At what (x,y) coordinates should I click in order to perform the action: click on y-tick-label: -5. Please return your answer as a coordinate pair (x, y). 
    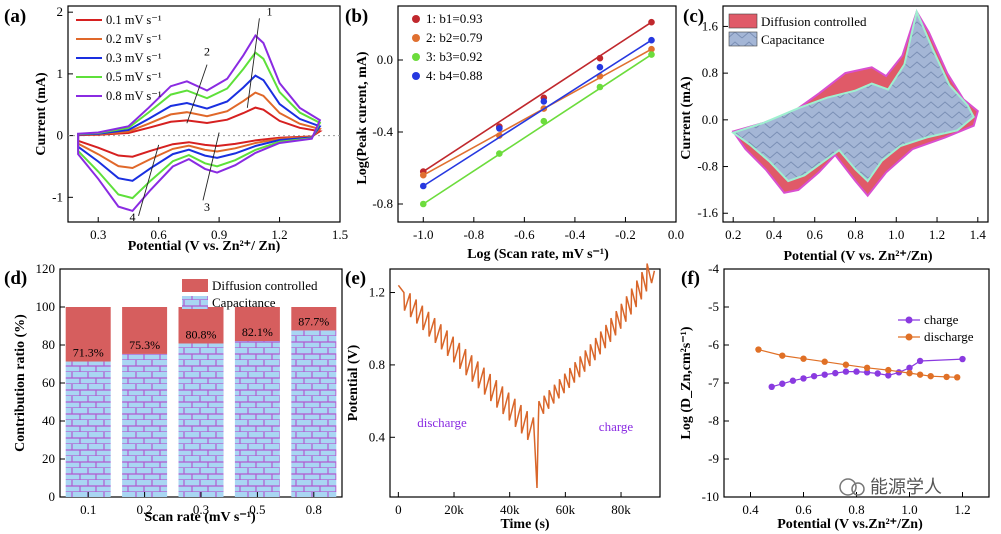
    Looking at the image, I should click on (713, 306).